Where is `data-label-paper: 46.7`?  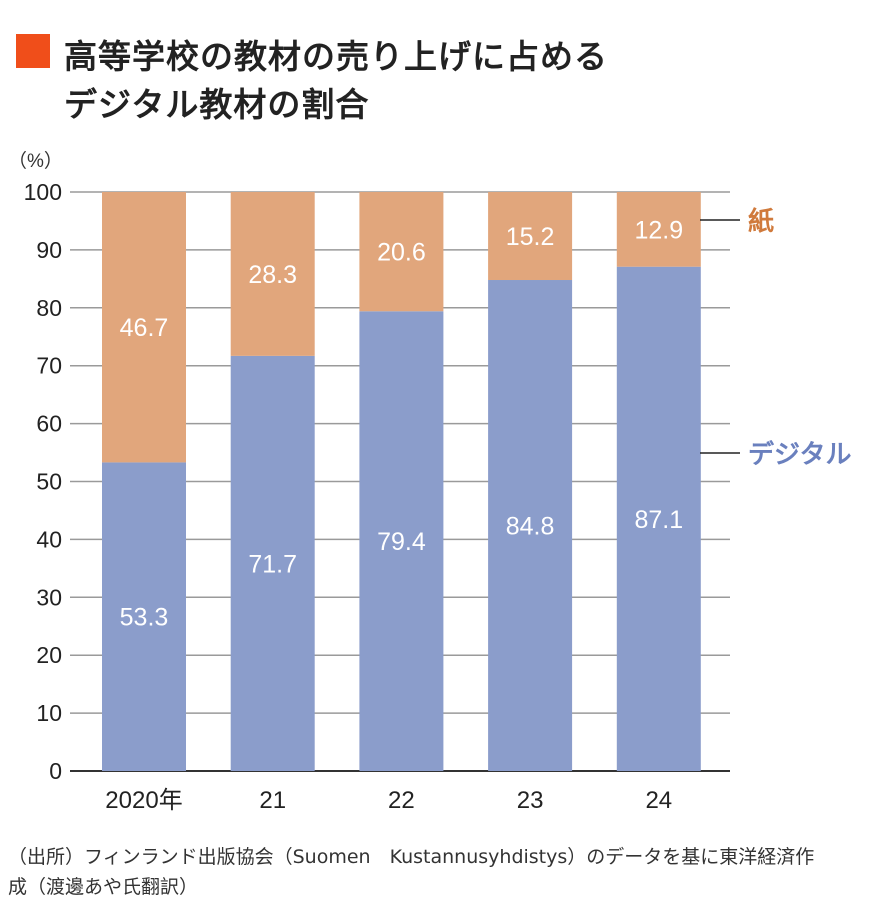 data-label-paper: 46.7 is located at coordinates (144, 328).